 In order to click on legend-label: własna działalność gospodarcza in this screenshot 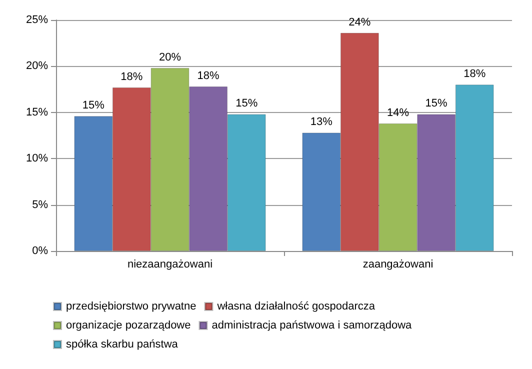, I will do `click(296, 306)`.